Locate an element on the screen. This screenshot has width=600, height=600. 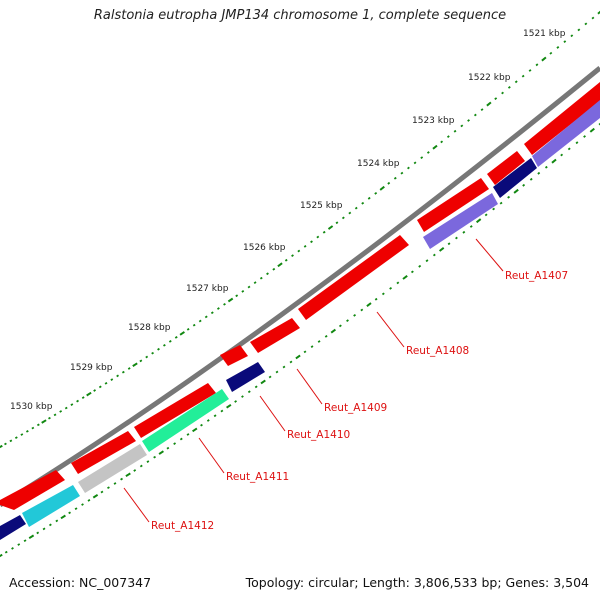
gene-label: Reut_A1410 is located at coordinates (318, 435).